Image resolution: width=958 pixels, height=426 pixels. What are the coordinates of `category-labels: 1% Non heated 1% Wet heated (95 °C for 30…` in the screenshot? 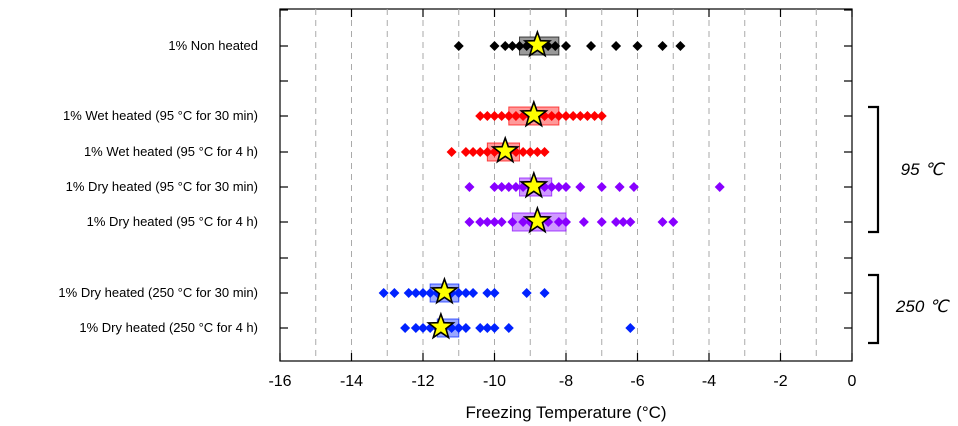 It's located at (158, 186).